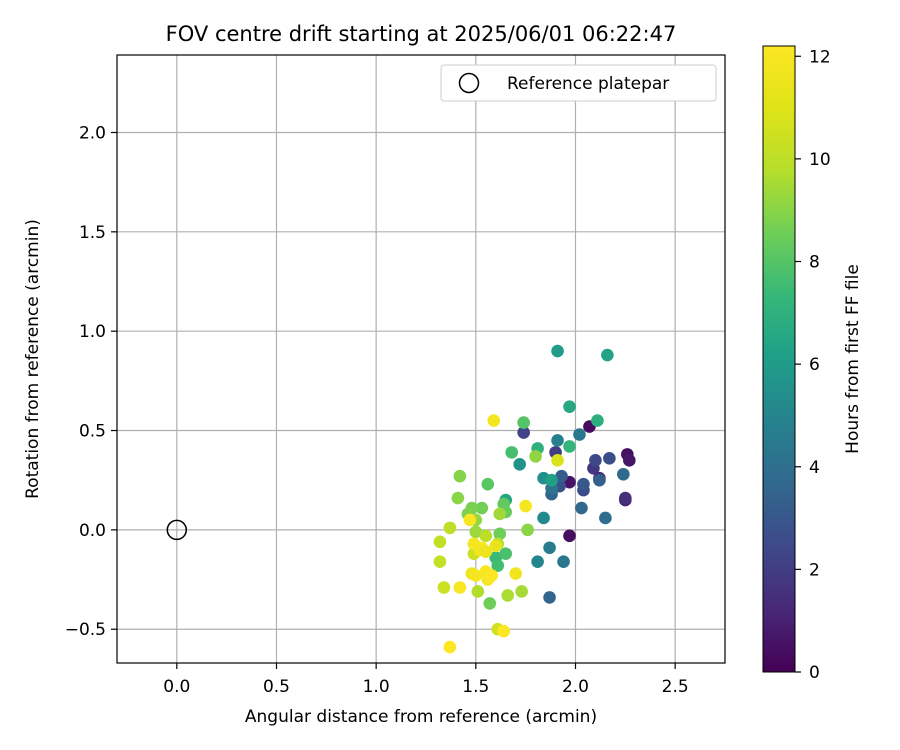 The height and width of the screenshot is (750, 900). Describe the element at coordinates (33, 359) in the screenshot. I see `y-axis-label: Rotation from reference (arcmin)` at that location.